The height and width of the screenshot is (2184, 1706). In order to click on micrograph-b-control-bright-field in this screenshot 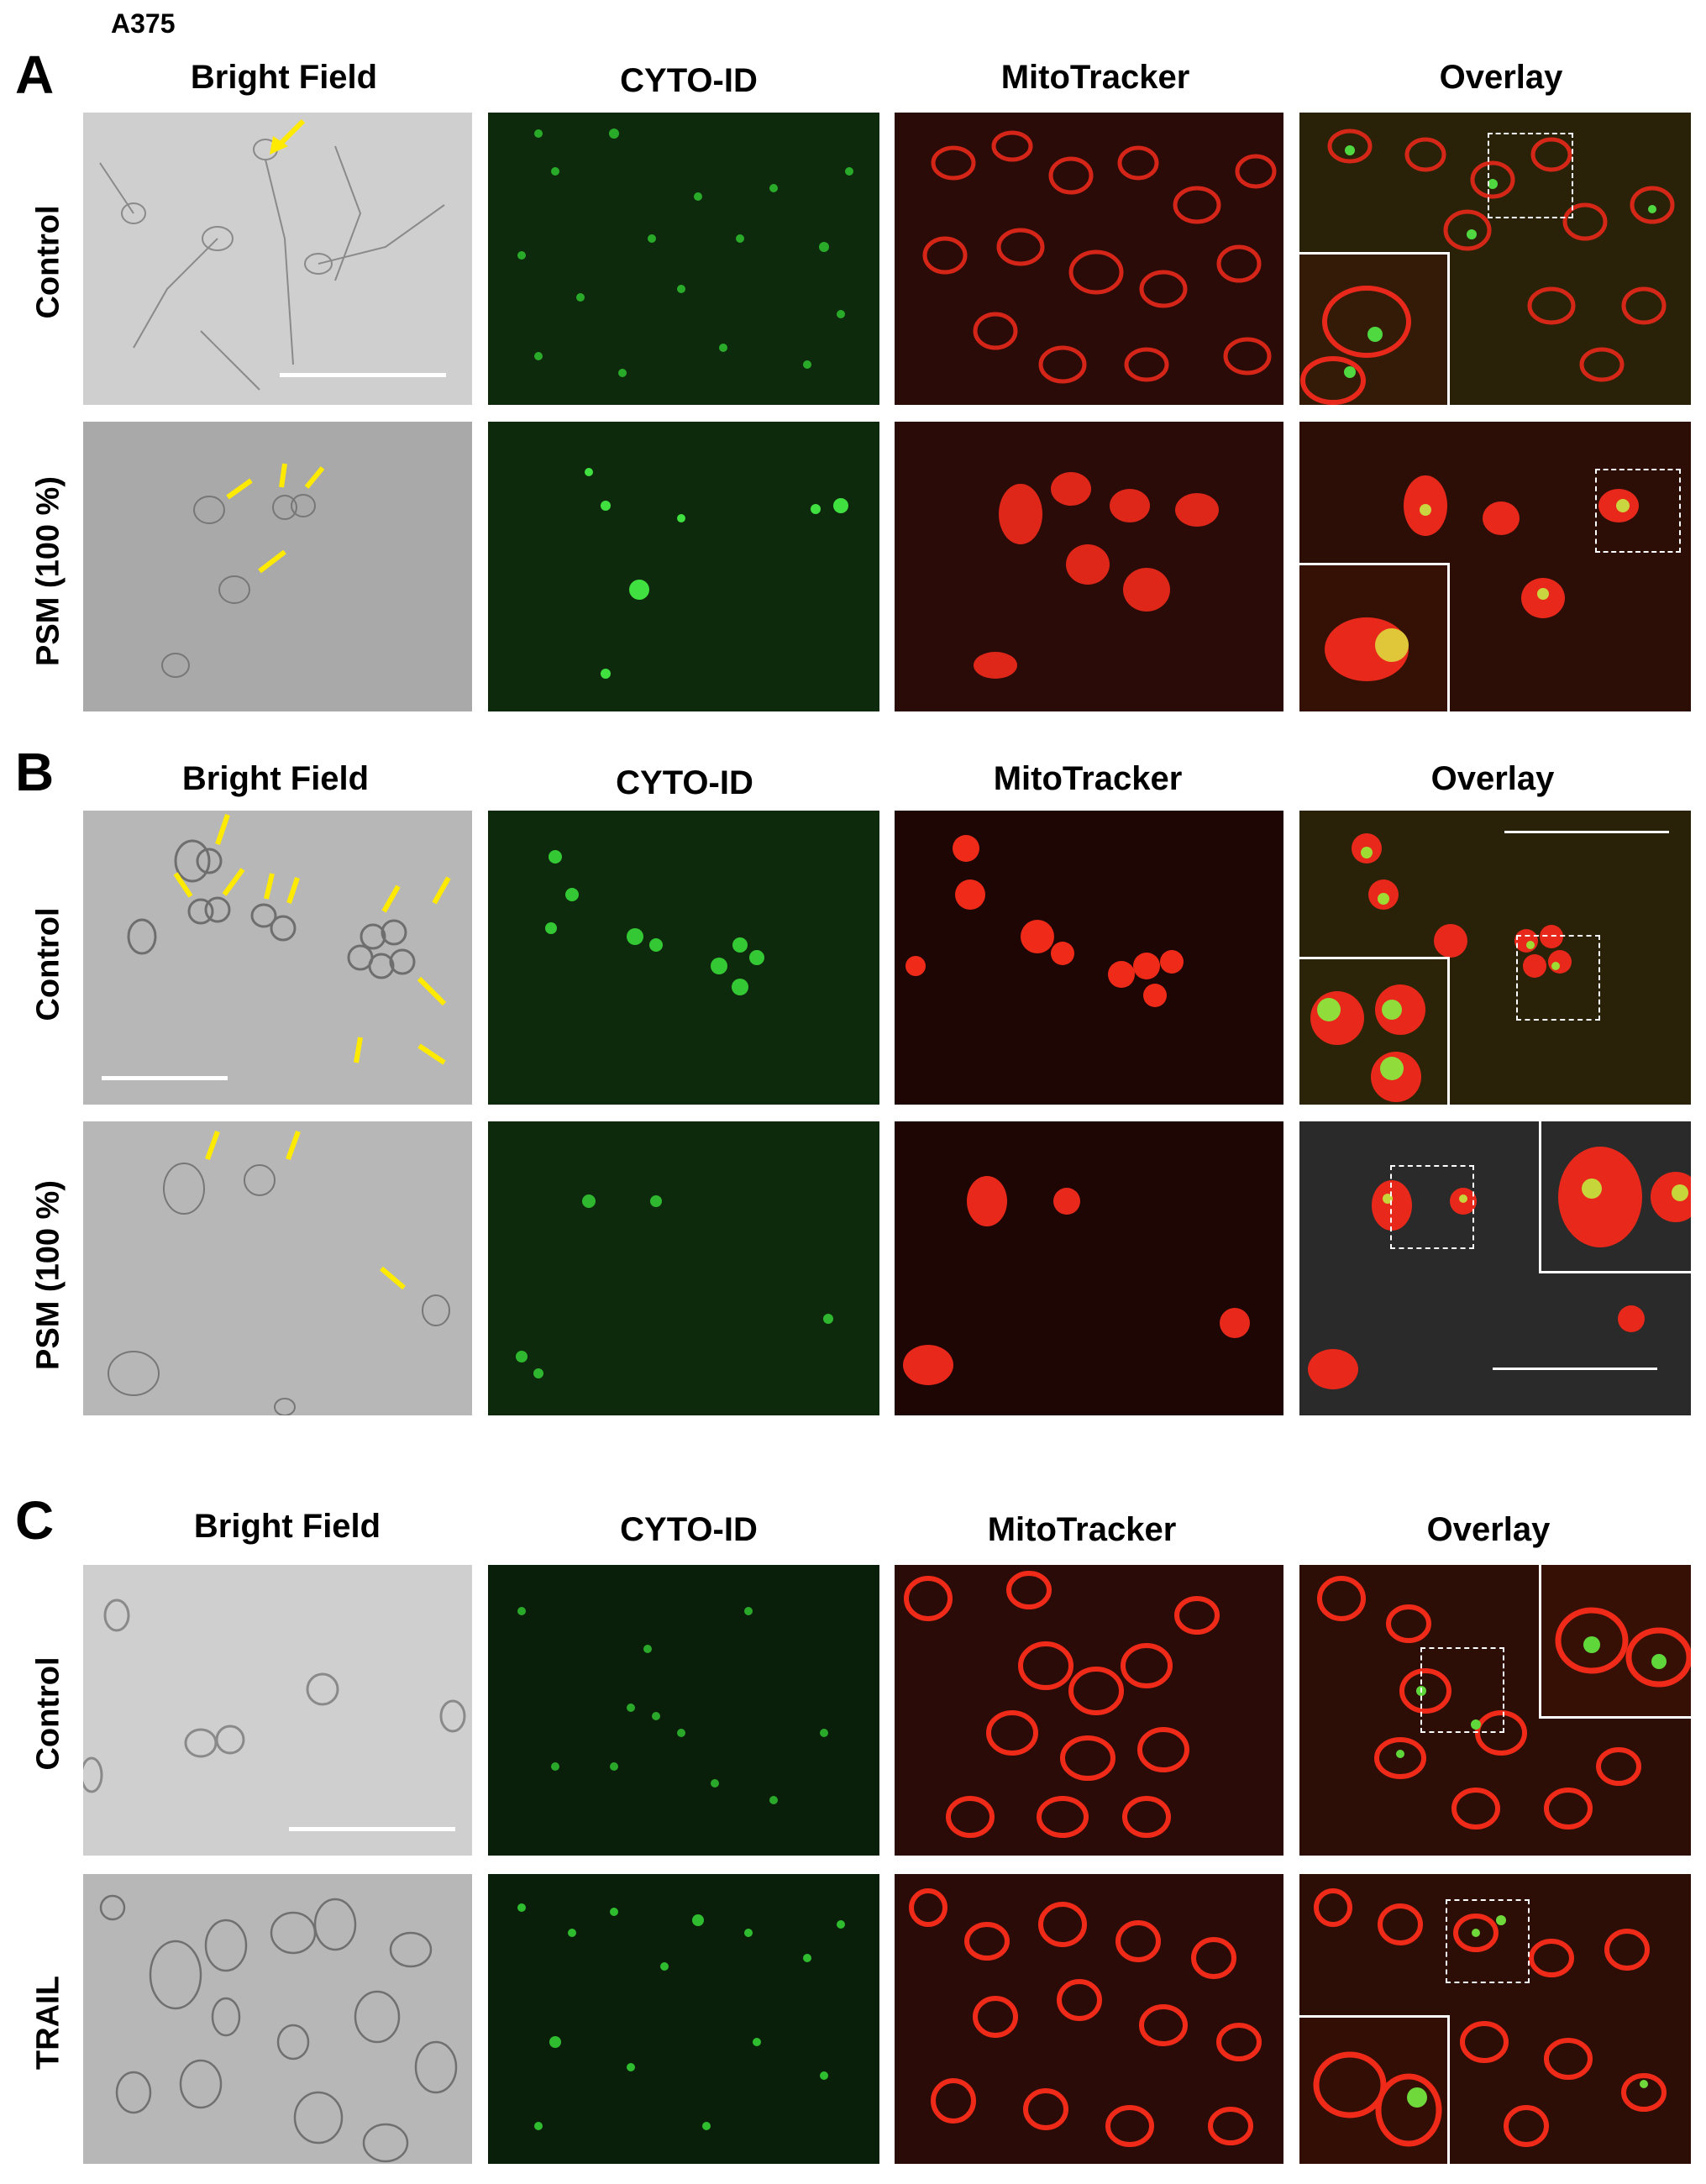, I will do `click(277, 958)`.